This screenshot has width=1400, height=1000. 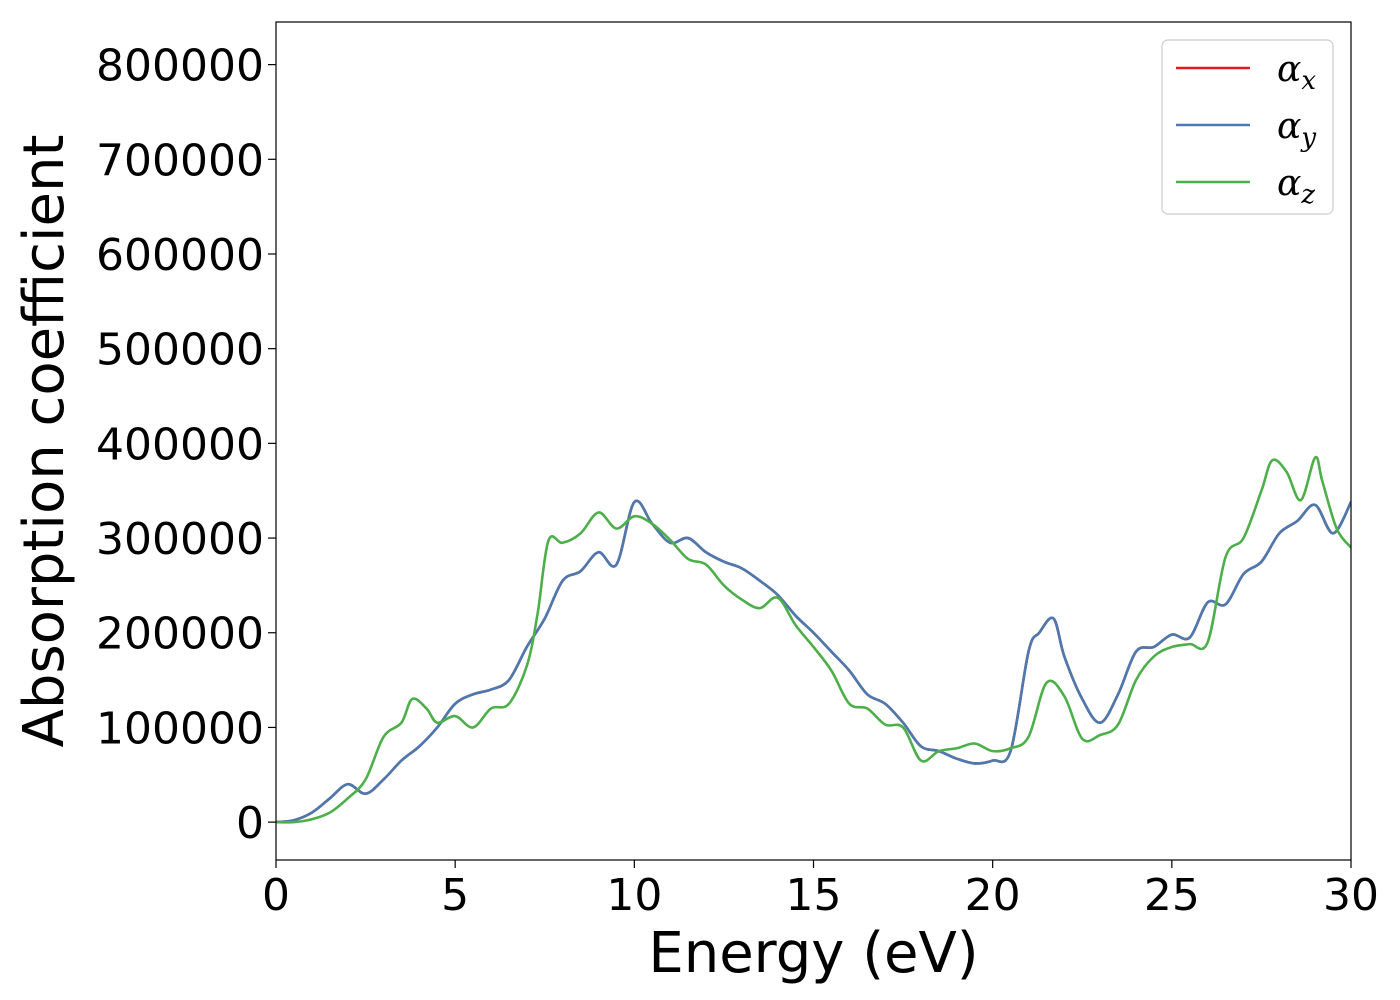 What do you see at coordinates (1172, 895) in the screenshot?
I see `x-tick-label: 25` at bounding box center [1172, 895].